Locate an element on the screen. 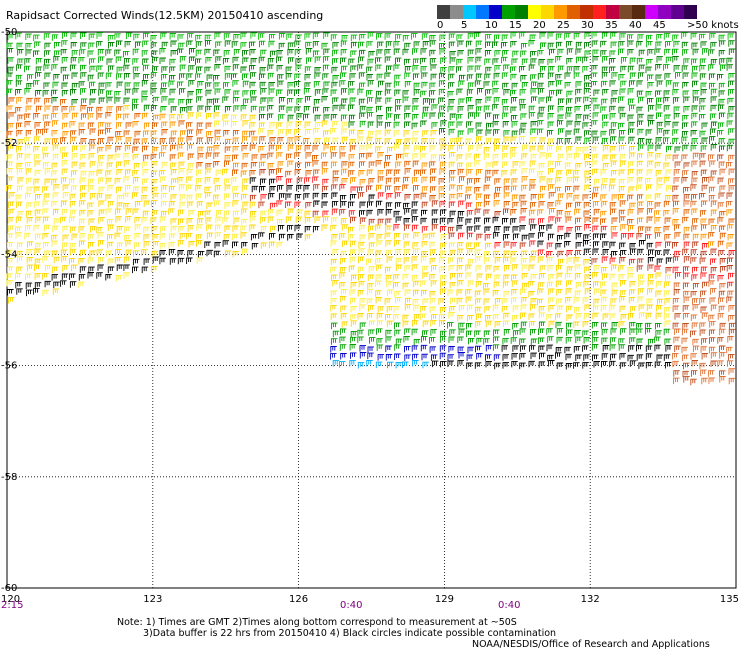  scale-label: 30 is located at coordinates (587, 25).